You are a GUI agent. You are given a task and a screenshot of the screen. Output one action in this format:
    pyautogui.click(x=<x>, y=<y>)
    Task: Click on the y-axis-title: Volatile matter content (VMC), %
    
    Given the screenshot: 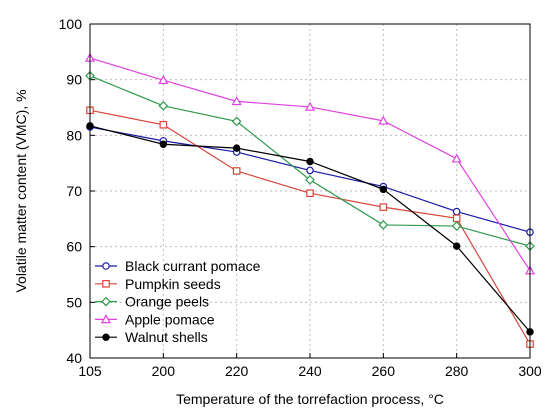 What is the action you would take?
    pyautogui.click(x=21, y=190)
    